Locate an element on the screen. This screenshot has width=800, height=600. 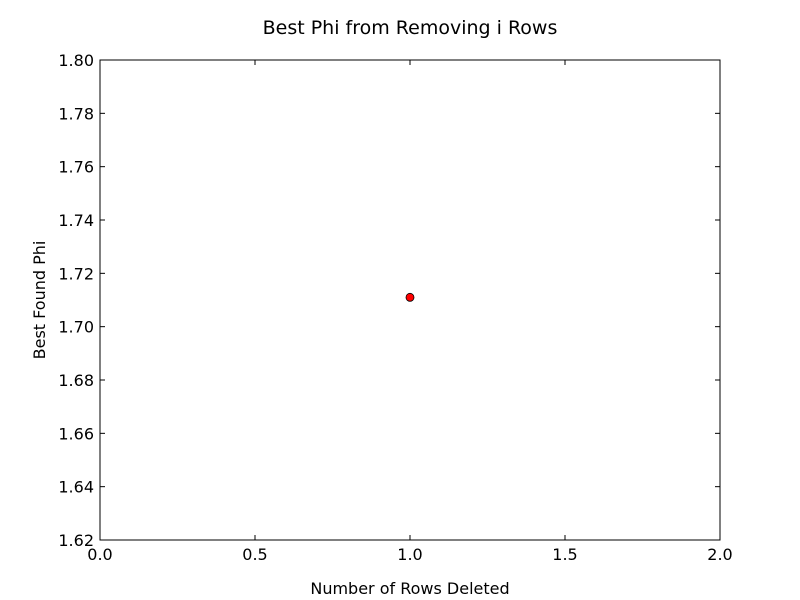
y-axis-label: Best Found Phi is located at coordinates (39, 300).